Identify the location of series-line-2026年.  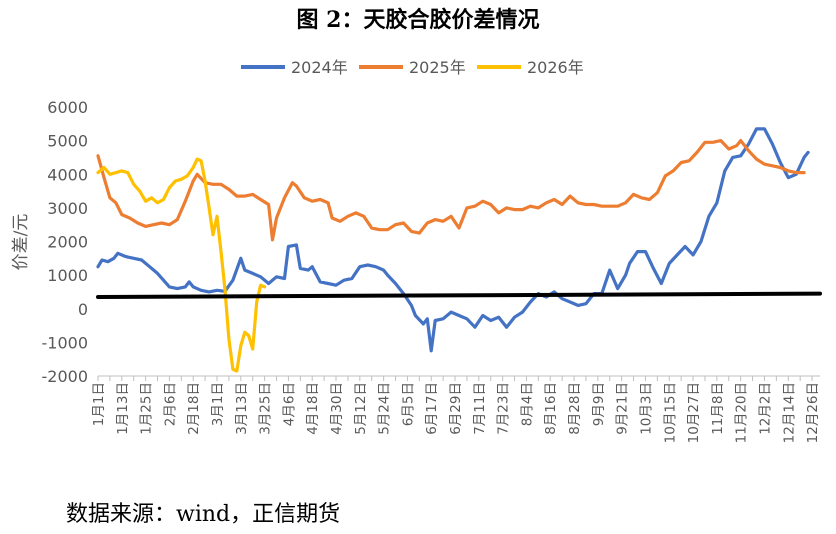
(181, 265).